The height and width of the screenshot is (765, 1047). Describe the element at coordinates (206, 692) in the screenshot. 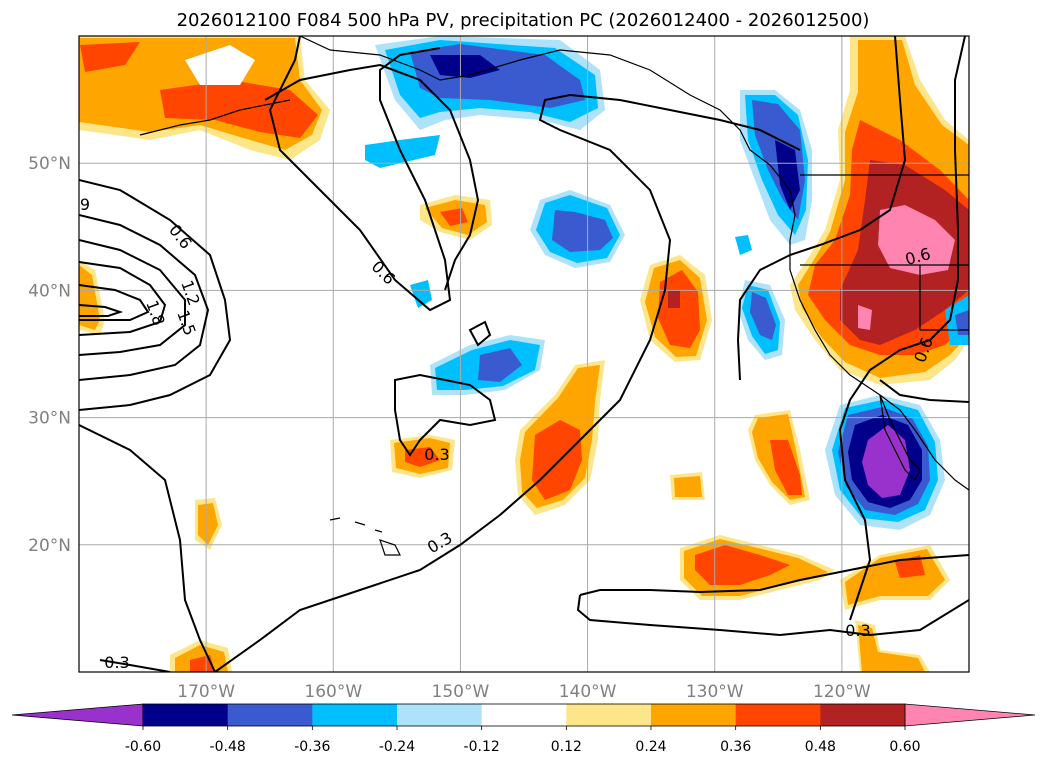

I see `x-tick-label: 170°W` at that location.